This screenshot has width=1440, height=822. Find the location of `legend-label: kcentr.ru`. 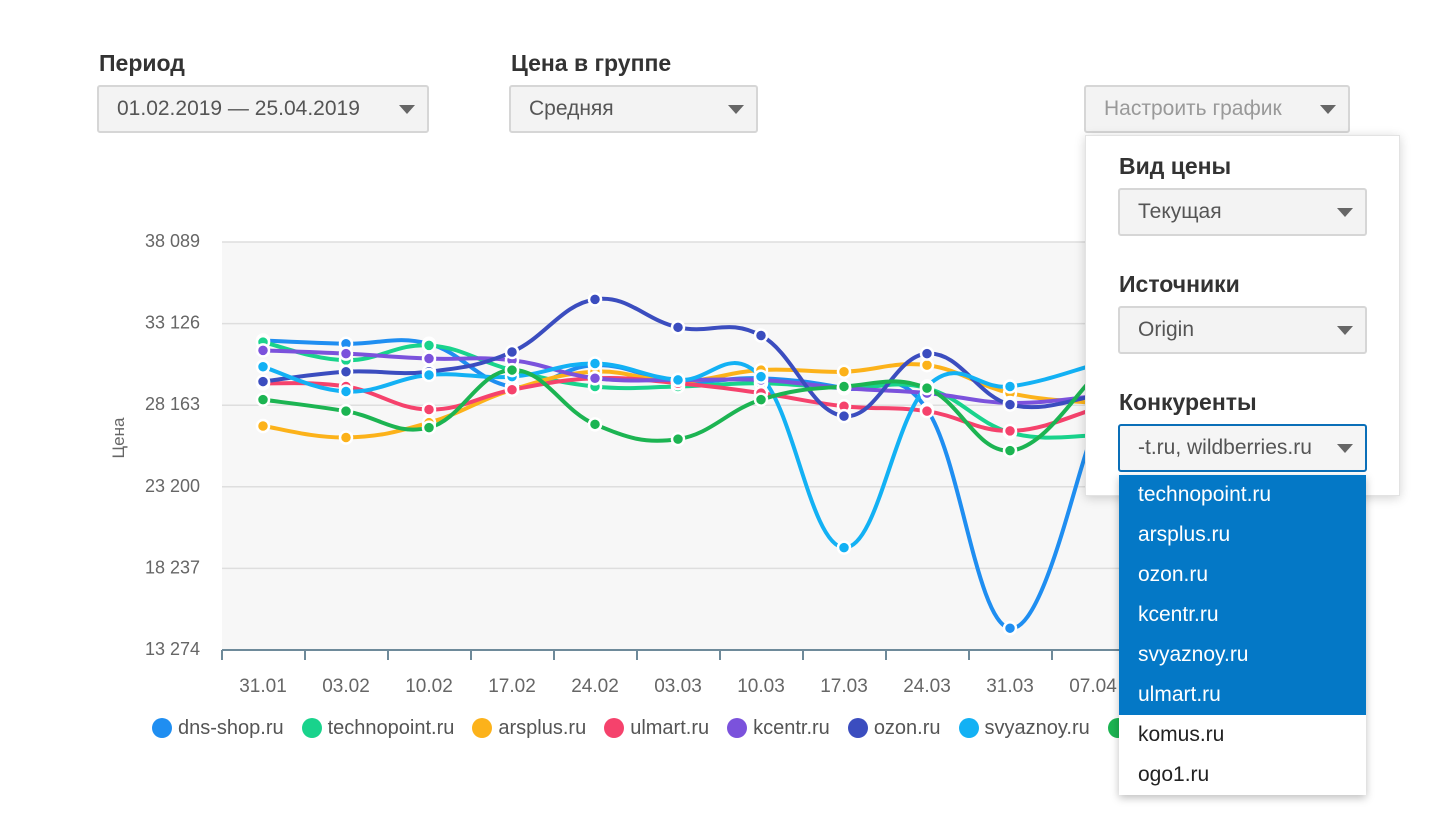

legend-label: kcentr.ru is located at coordinates (791, 727).